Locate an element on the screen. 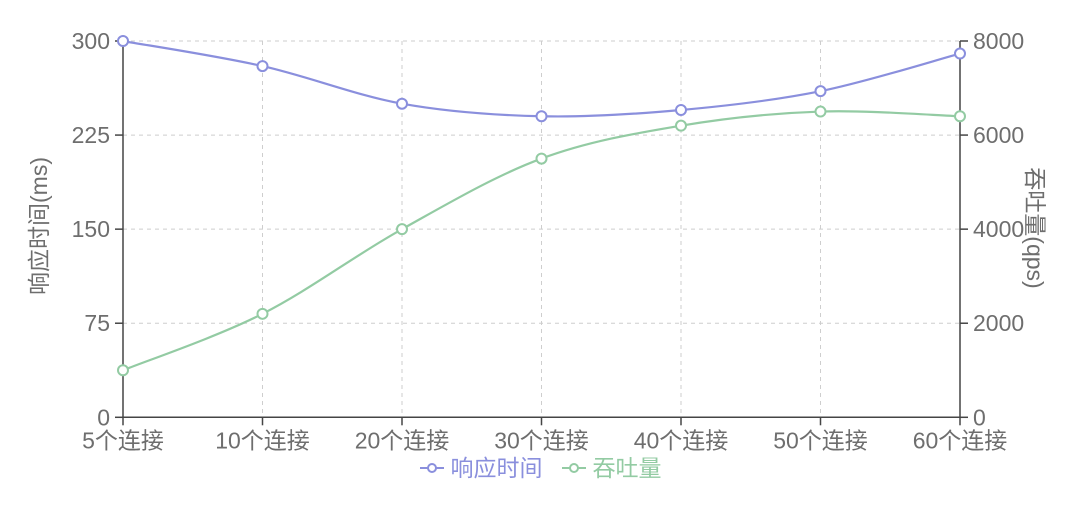 This screenshot has width=1080, height=517. left-axis-tick-label: 150 is located at coordinates (91, 229).